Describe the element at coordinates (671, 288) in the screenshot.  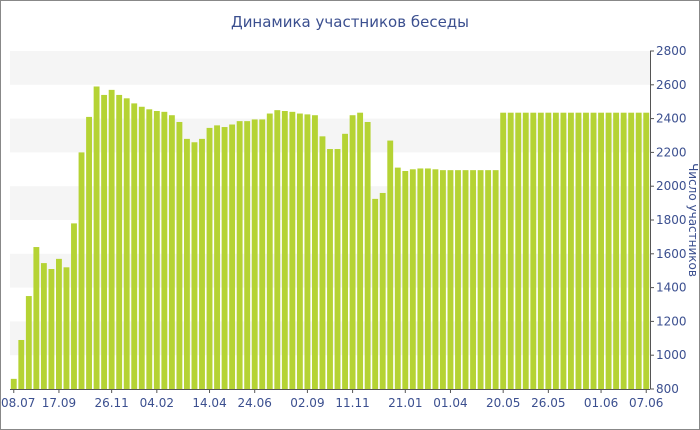
I see `y-tick-label: 1400` at that location.